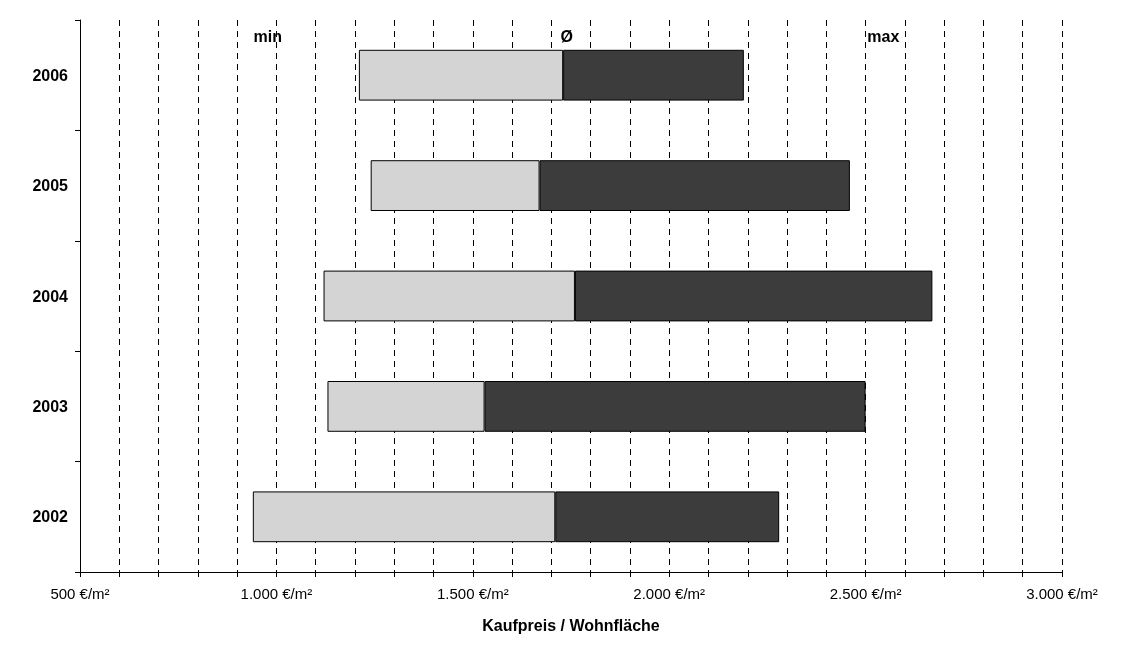  Describe the element at coordinates (865, 593) in the screenshot. I see `x-tick-label: 2.500 €/m²` at that location.